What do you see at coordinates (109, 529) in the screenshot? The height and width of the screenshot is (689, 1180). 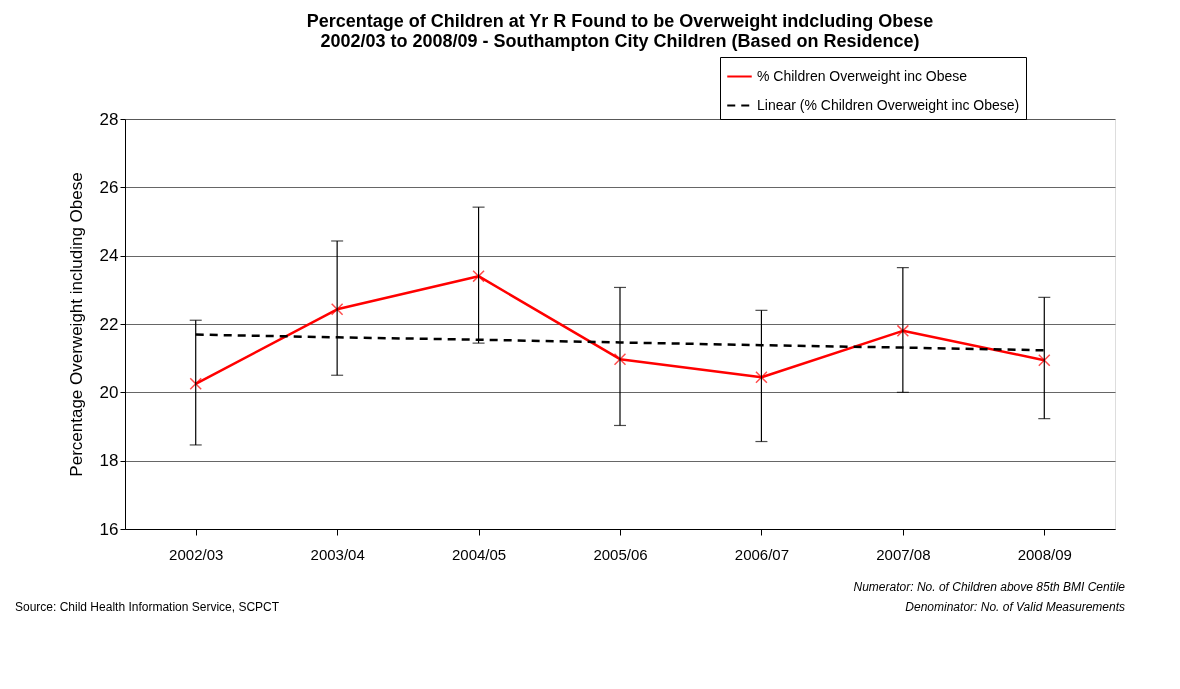 I see `y-tick-label: 16` at bounding box center [109, 529].